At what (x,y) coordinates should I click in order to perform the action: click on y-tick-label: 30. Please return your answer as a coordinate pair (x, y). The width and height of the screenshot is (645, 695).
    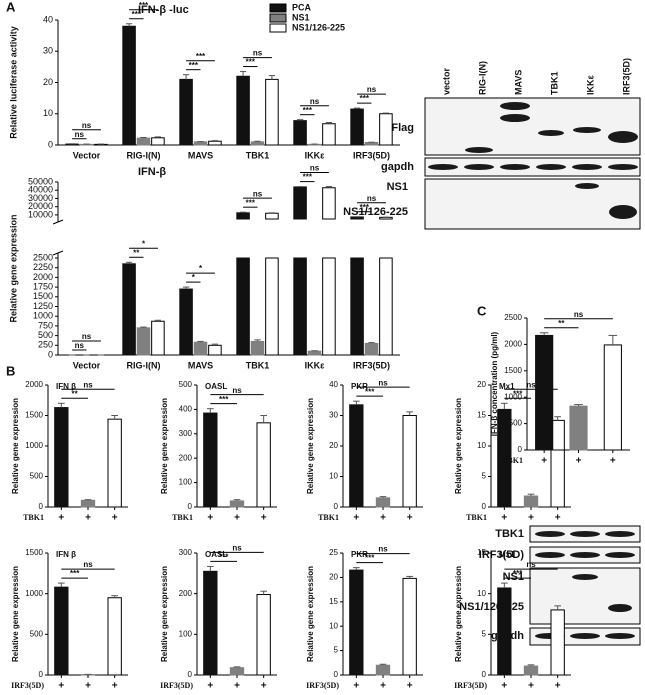
    Looking at the image, I should click on (48, 51).